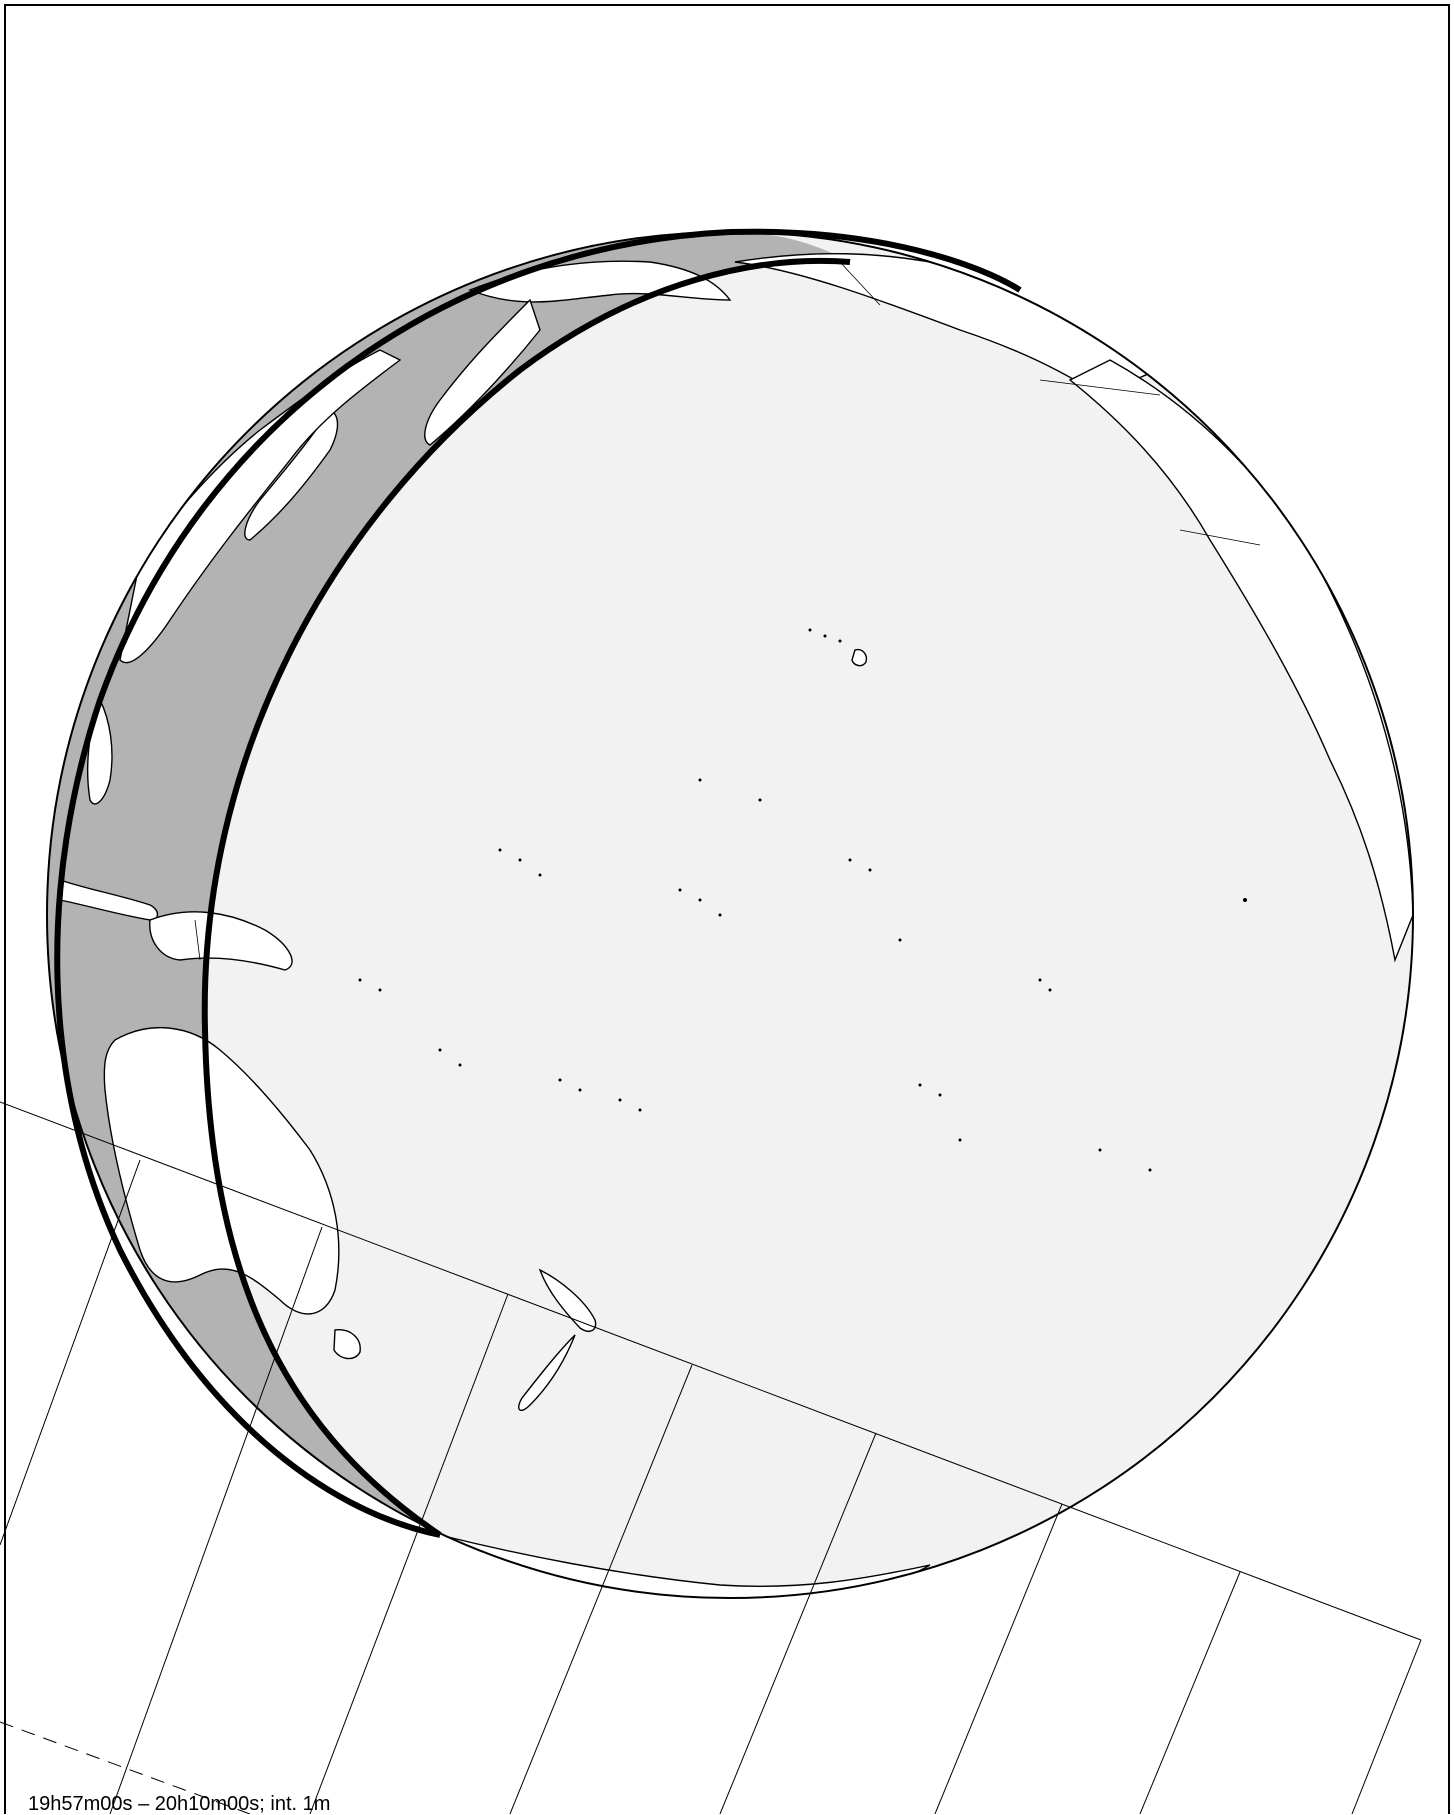  I want to click on land-asia-mainland, so click(260, 506).